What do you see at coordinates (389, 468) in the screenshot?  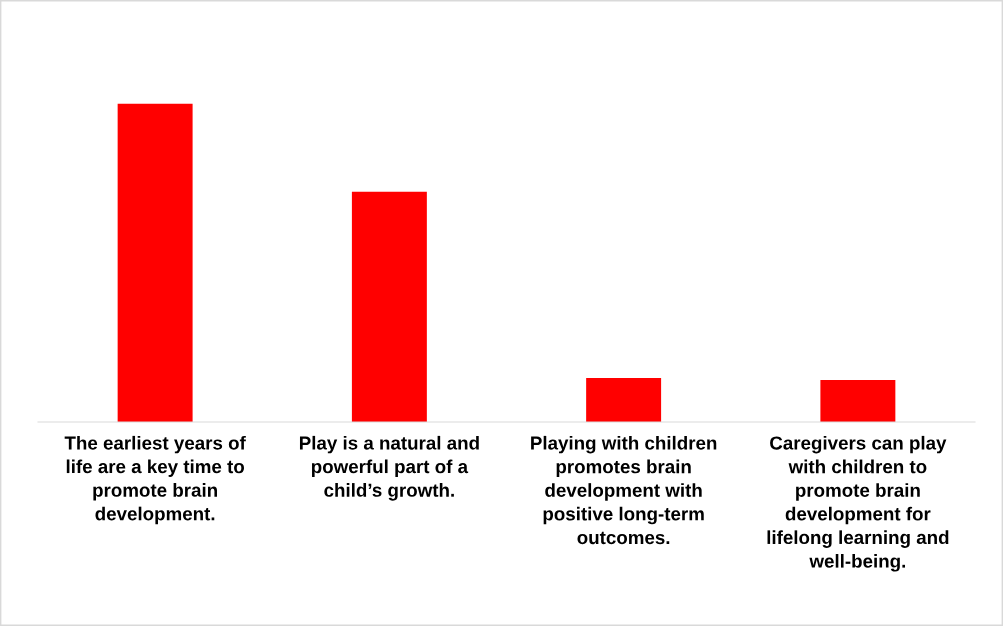 I see `x-tick-label: Play is a natural and powerful part of a child’s growth.` at bounding box center [389, 468].